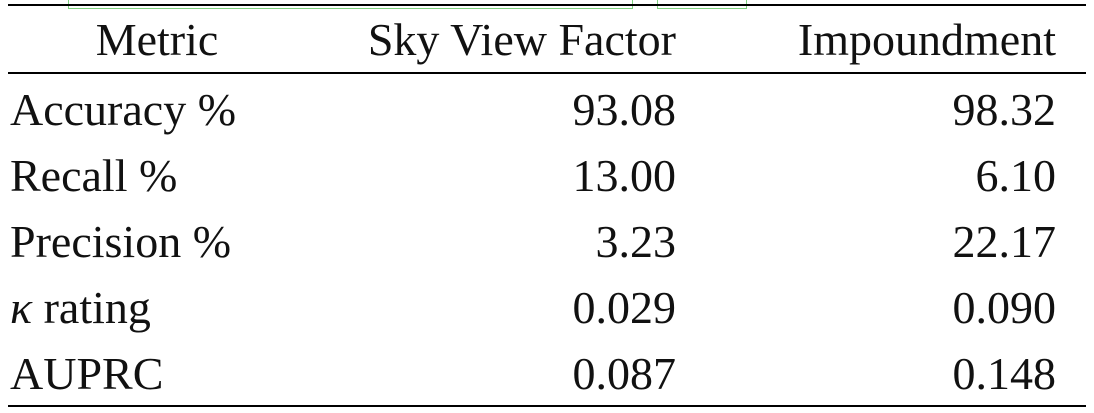 The height and width of the screenshot is (413, 1094). What do you see at coordinates (624, 307) in the screenshot?
I see `cell-sky-view-factor: 0.029` at bounding box center [624, 307].